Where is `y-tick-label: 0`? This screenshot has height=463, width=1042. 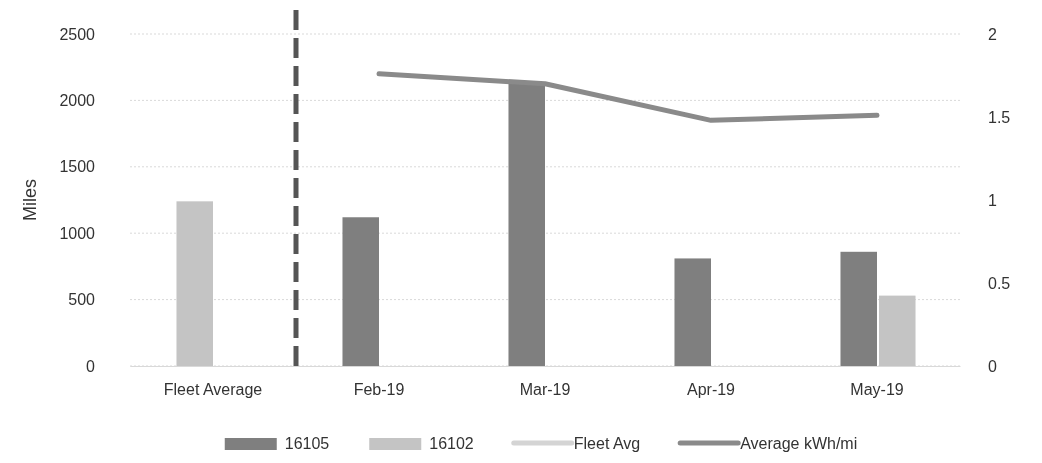
y-tick-label: 0 is located at coordinates (91, 366).